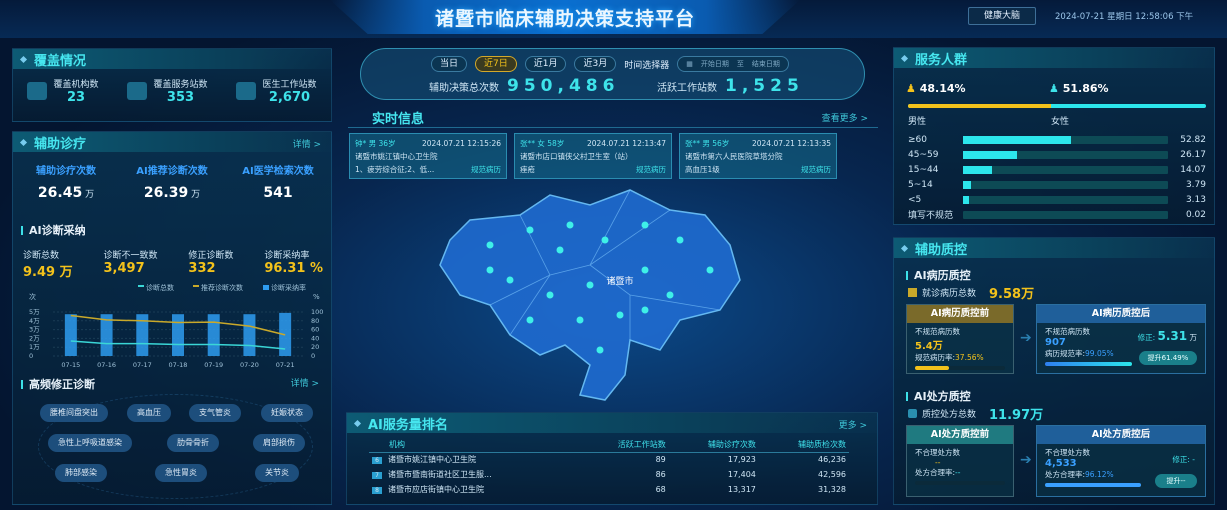 The width and height of the screenshot is (1227, 510). What do you see at coordinates (1065, 474) in the screenshot?
I see `rx-after-rate-label: 处方合理率:` at bounding box center [1065, 474].